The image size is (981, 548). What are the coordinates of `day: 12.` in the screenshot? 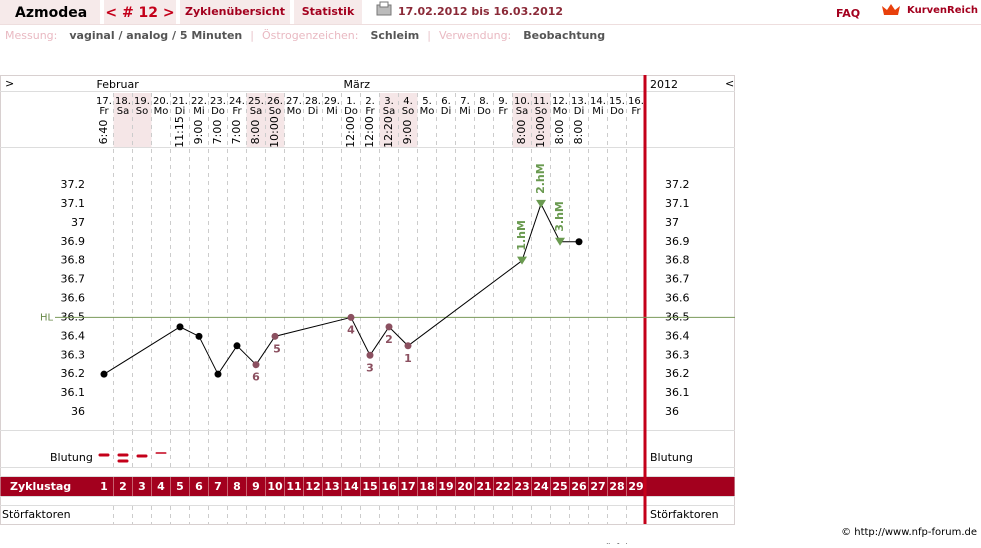 It's located at (560, 101).